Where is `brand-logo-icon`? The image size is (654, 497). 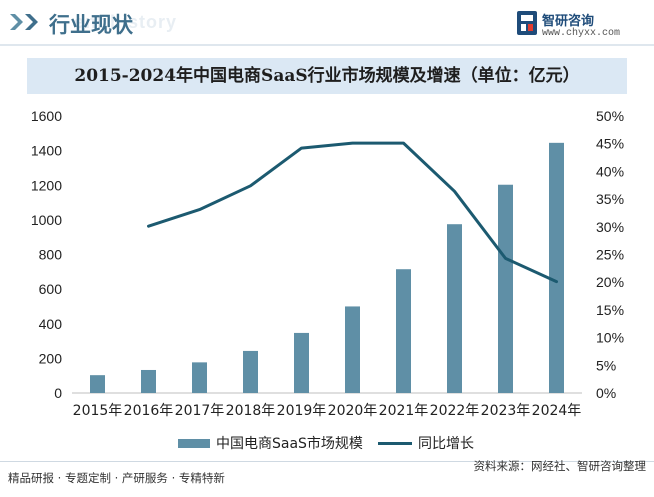
brand-logo-icon is located at coordinates (527, 23).